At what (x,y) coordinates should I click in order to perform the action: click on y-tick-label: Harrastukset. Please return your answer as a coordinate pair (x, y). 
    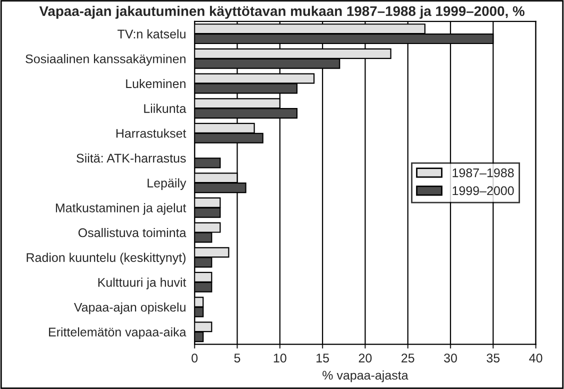
    Looking at the image, I should click on (151, 133).